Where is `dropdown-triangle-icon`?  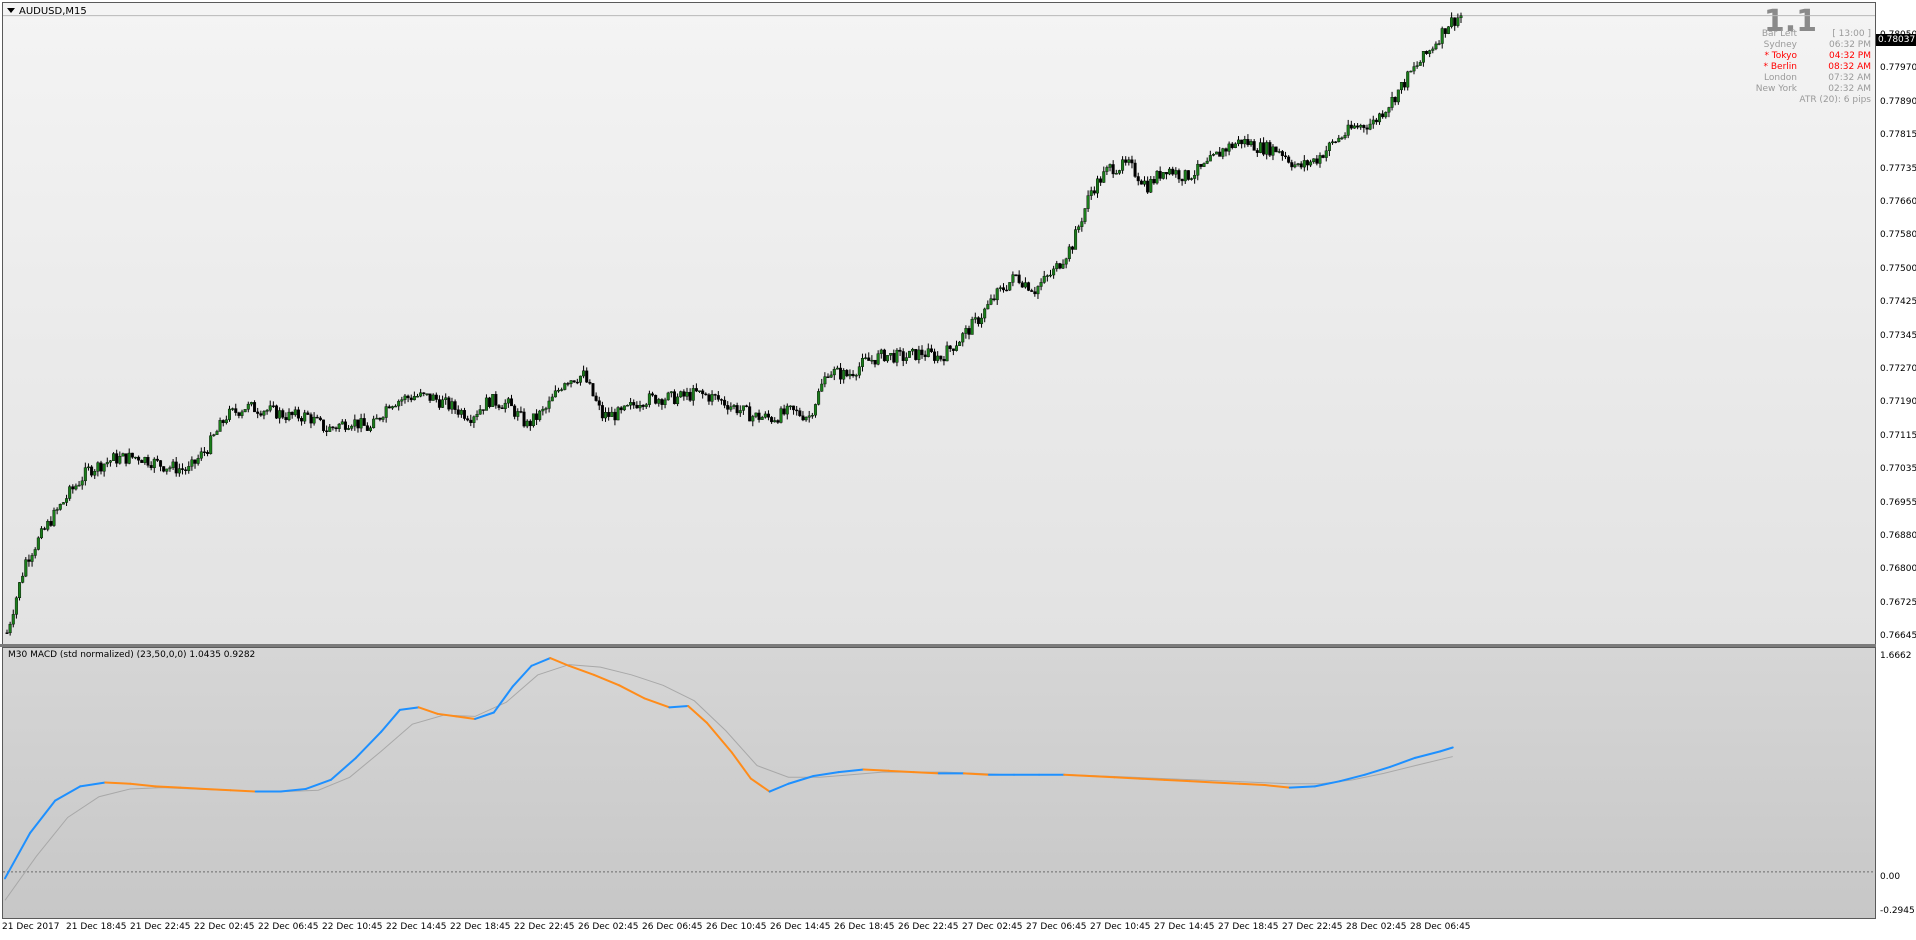
dropdown-triangle-icon is located at coordinates (11, 10).